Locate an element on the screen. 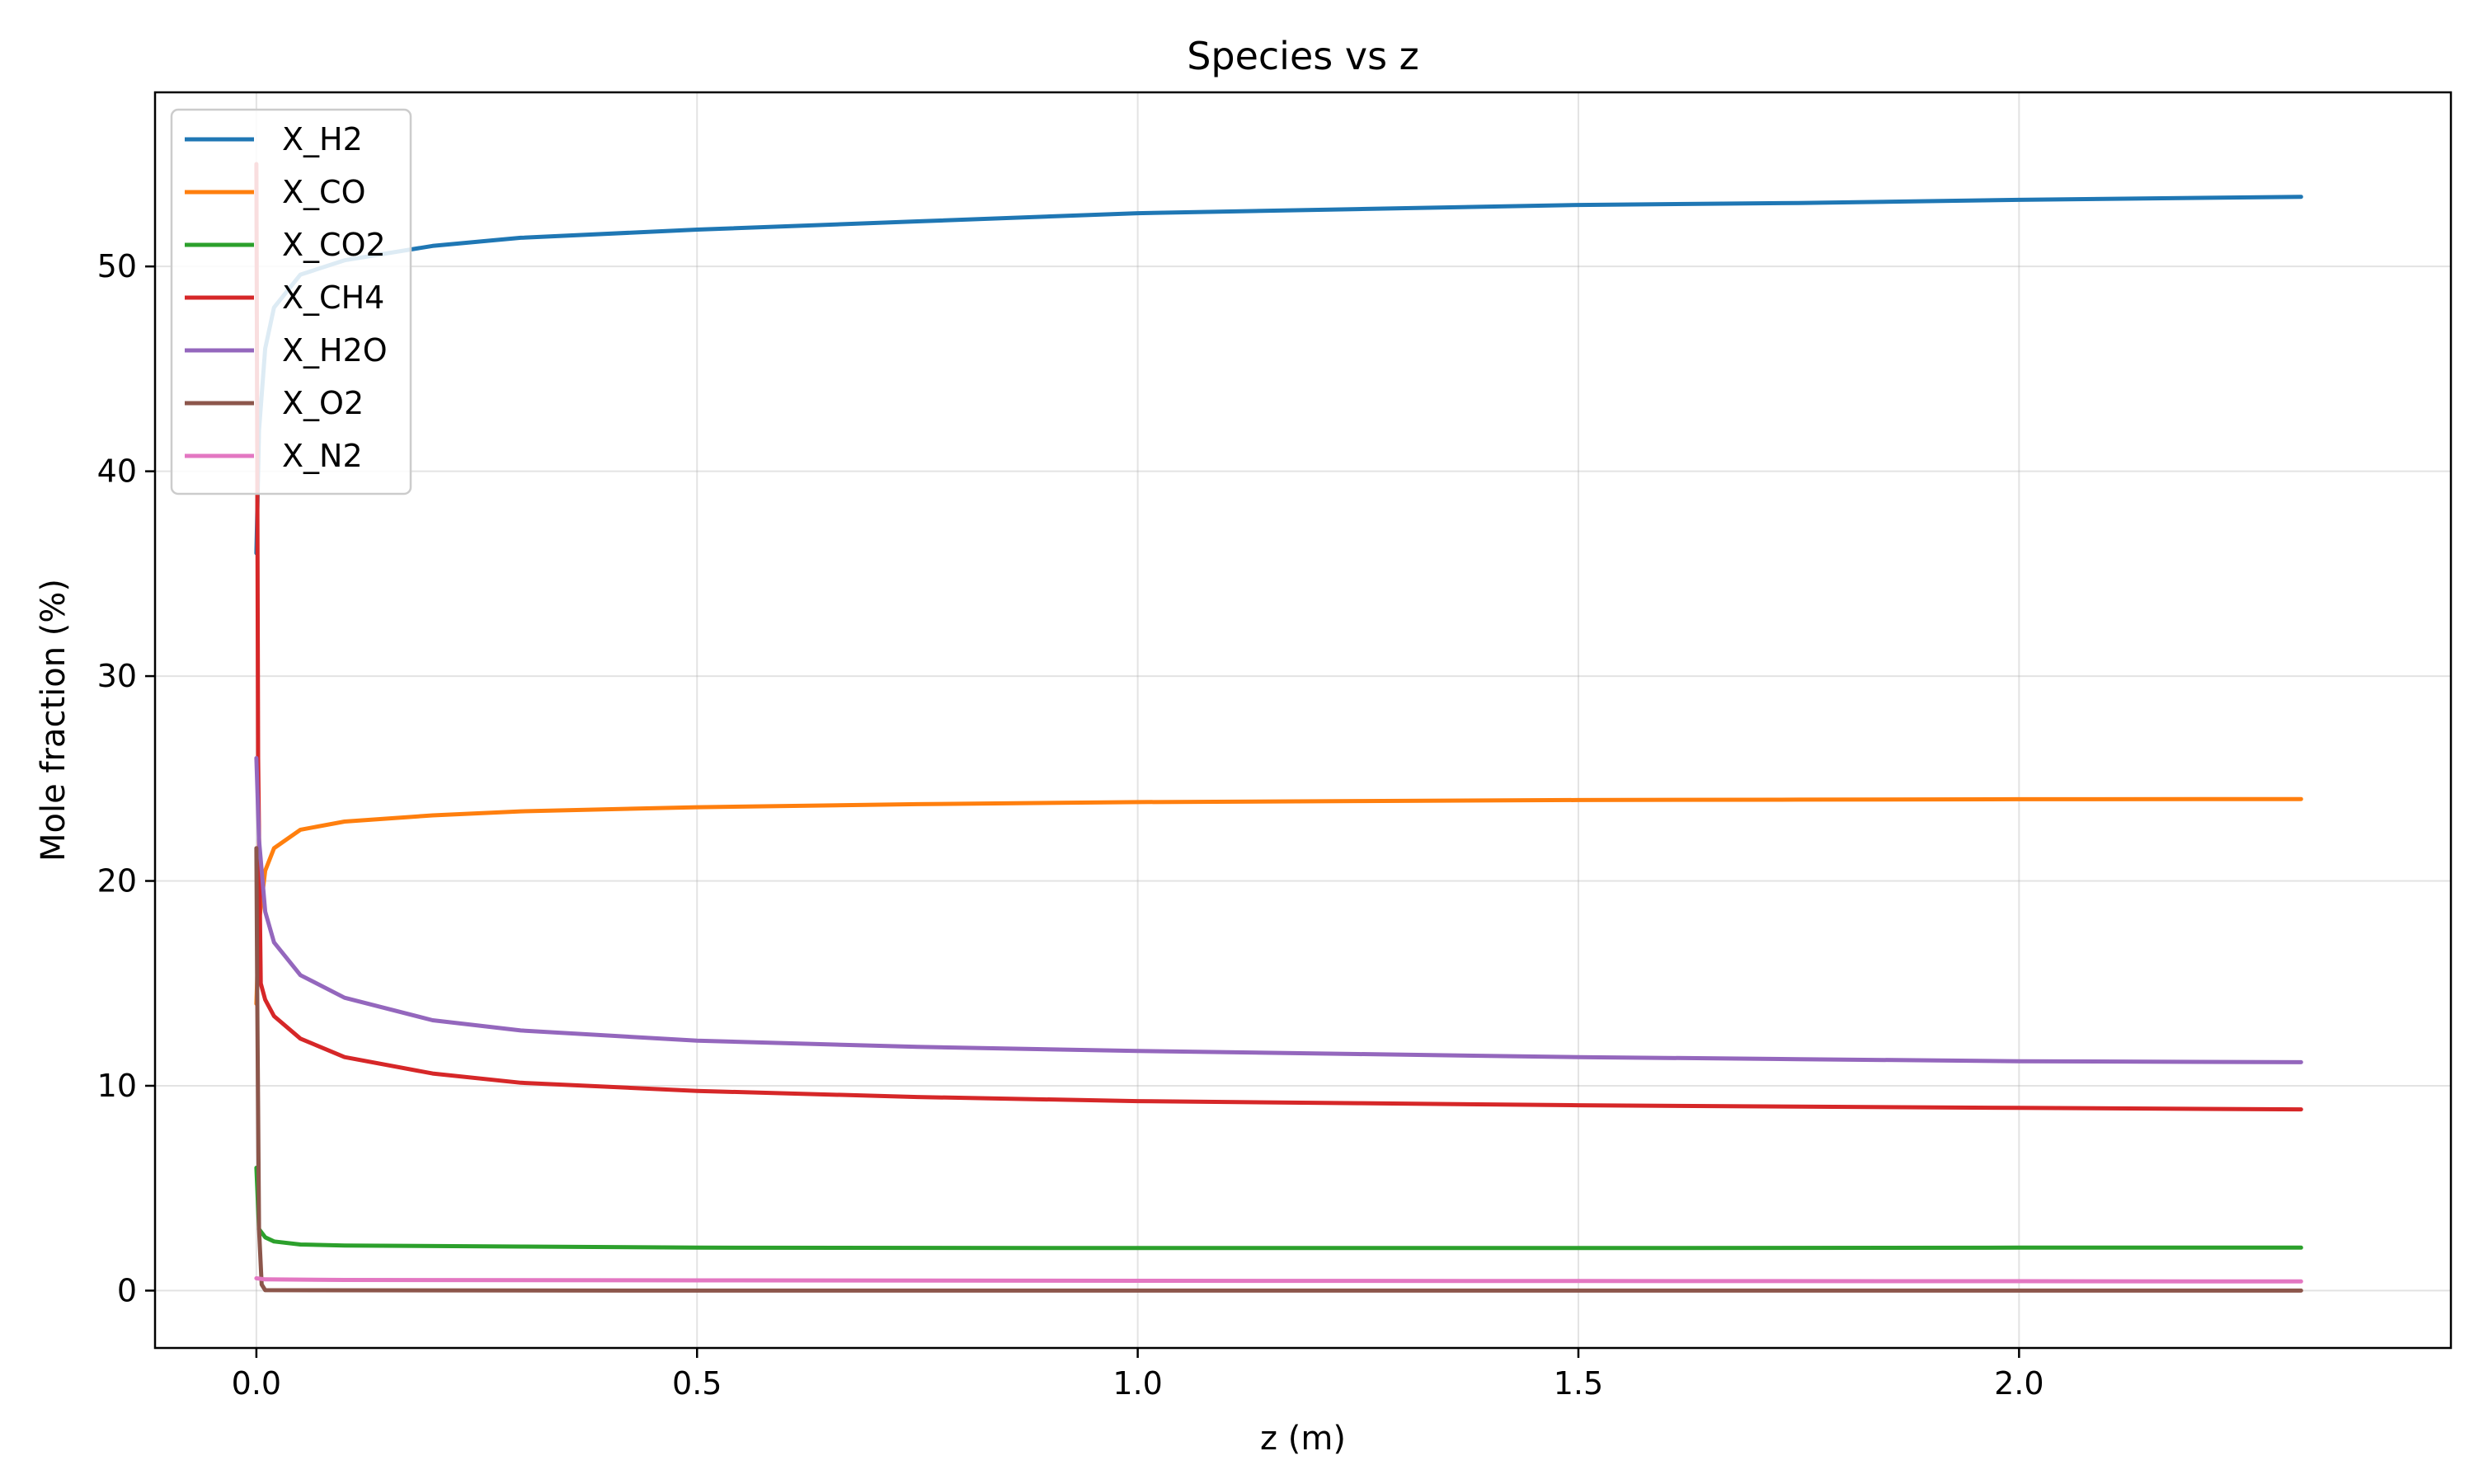  y-tick-label: 40 is located at coordinates (117, 472).